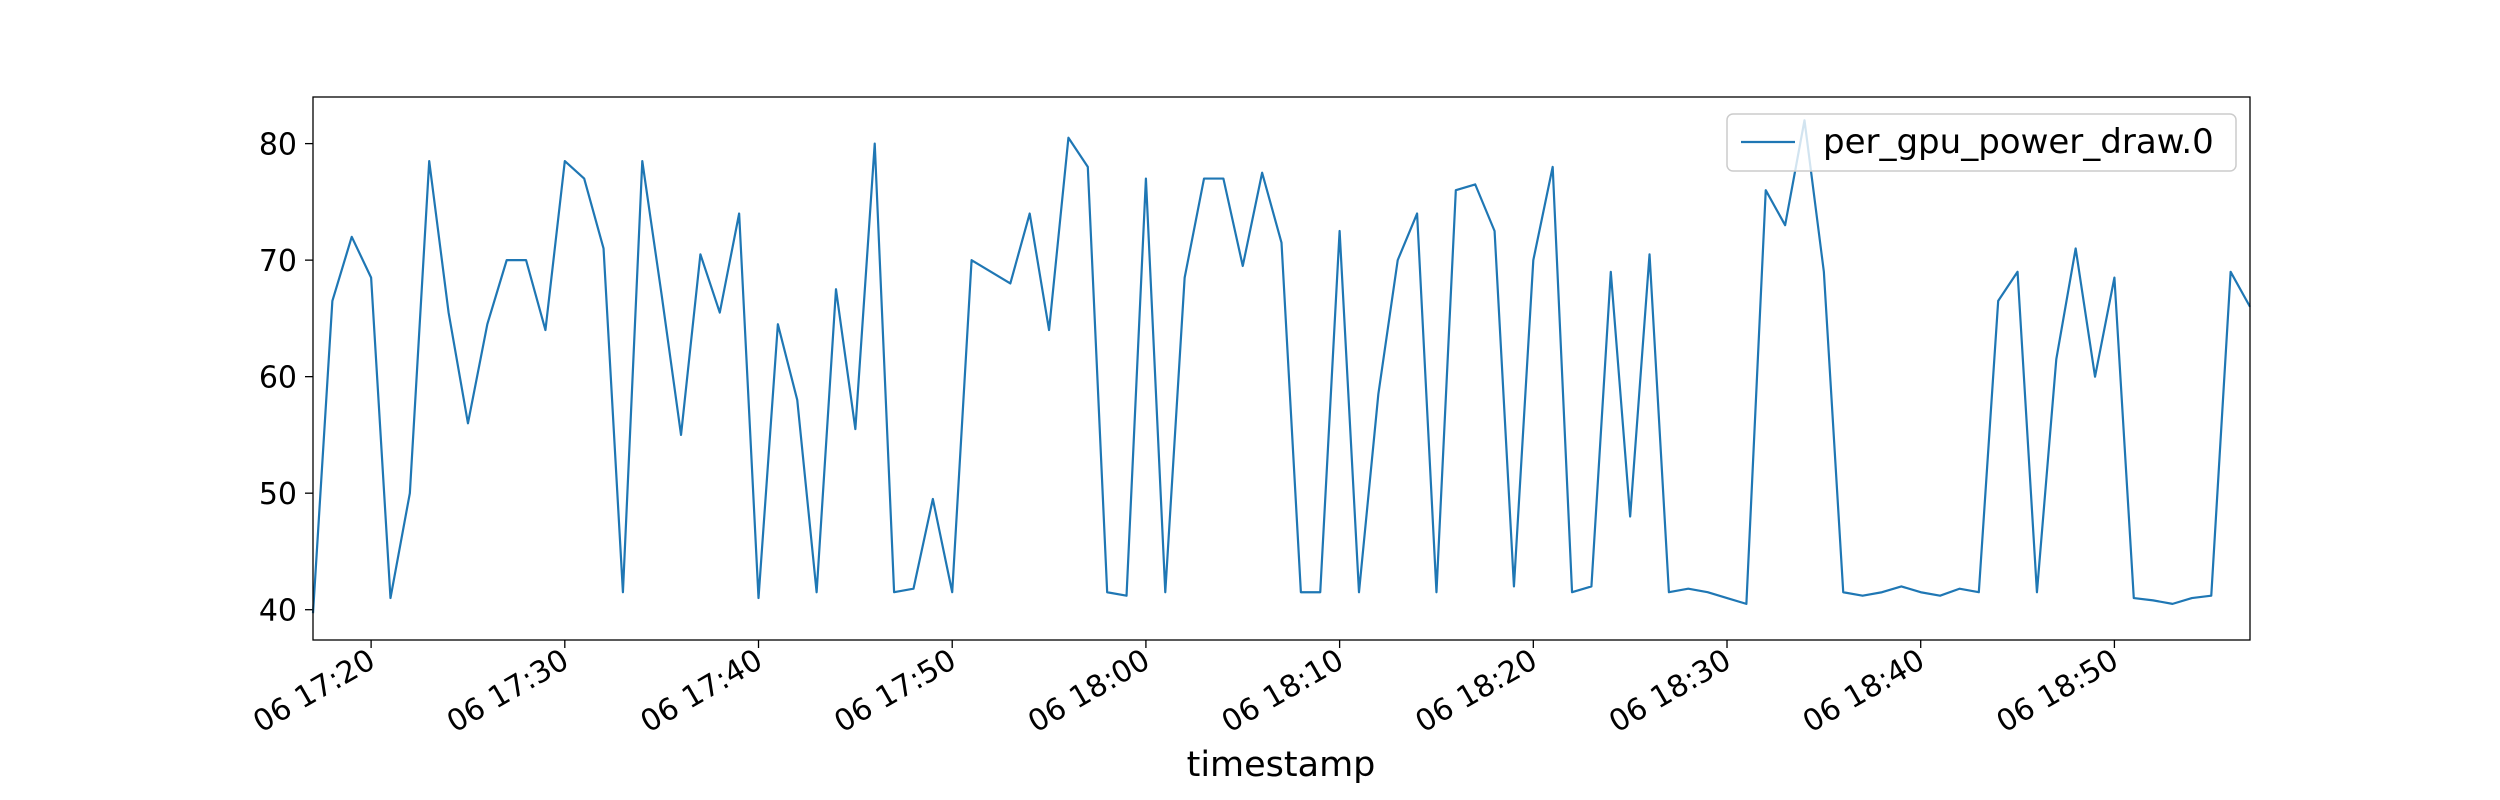 The width and height of the screenshot is (2500, 800). Describe the element at coordinates (314, 691) in the screenshot. I see `x-tick-label: 06 17:20` at that location.